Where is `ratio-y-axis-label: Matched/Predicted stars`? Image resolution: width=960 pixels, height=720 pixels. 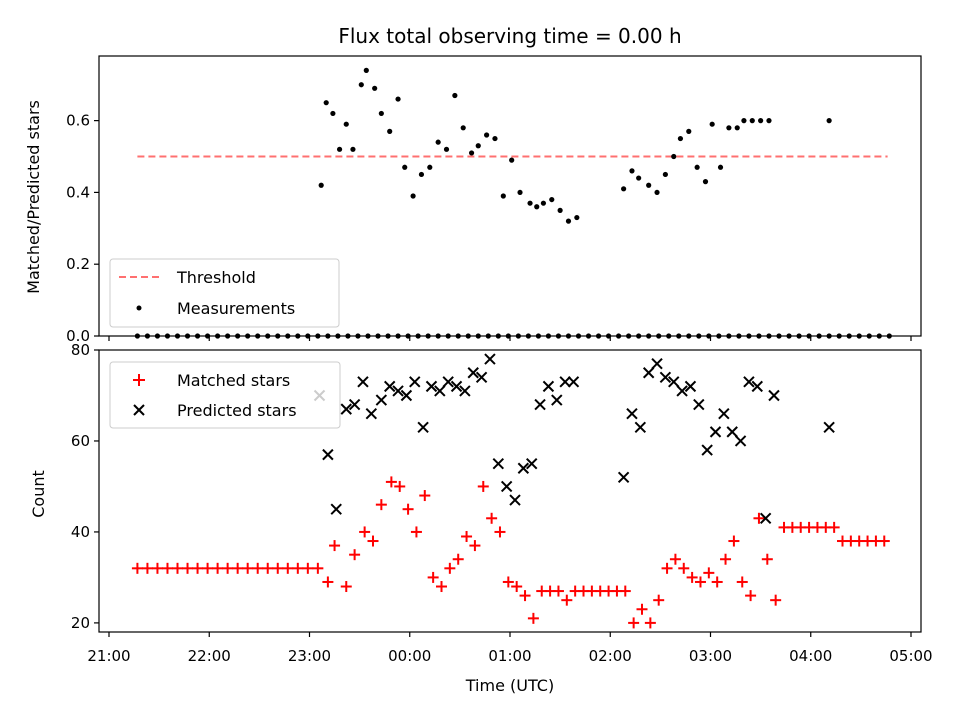 ratio-y-axis-label: Matched/Predicted stars is located at coordinates (33, 197).